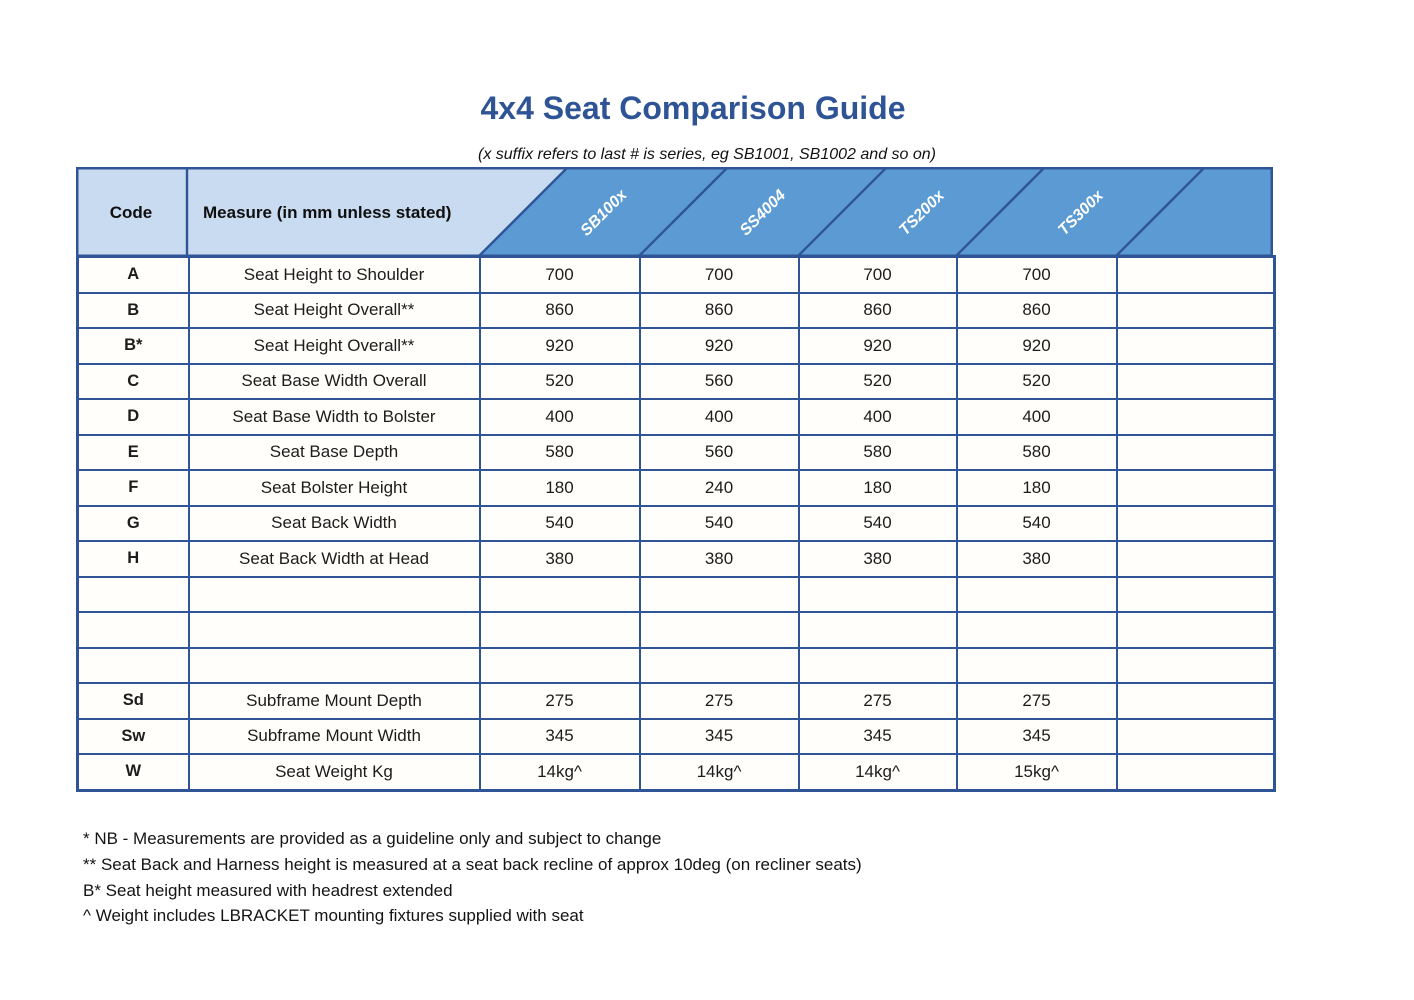 Image resolution: width=1414 pixels, height=1000 pixels. Describe the element at coordinates (133, 346) in the screenshot. I see `row-code-cell: B*` at that location.